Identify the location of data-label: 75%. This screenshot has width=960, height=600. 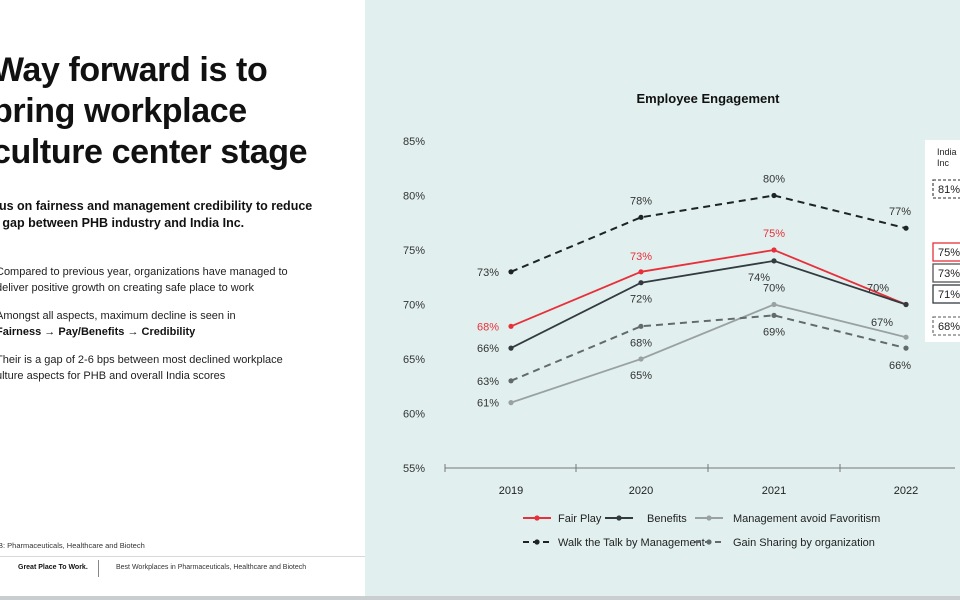
(774, 234).